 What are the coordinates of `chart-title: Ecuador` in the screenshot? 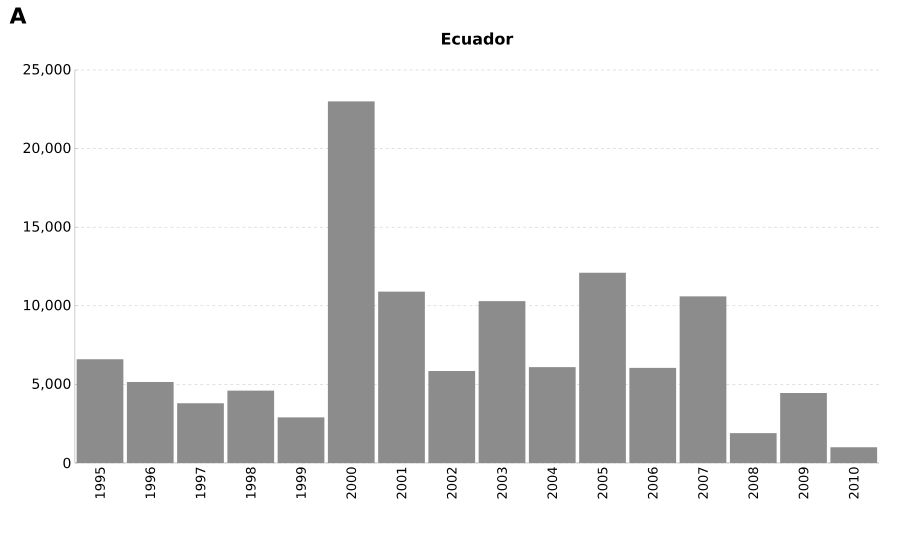 It's located at (478, 38).